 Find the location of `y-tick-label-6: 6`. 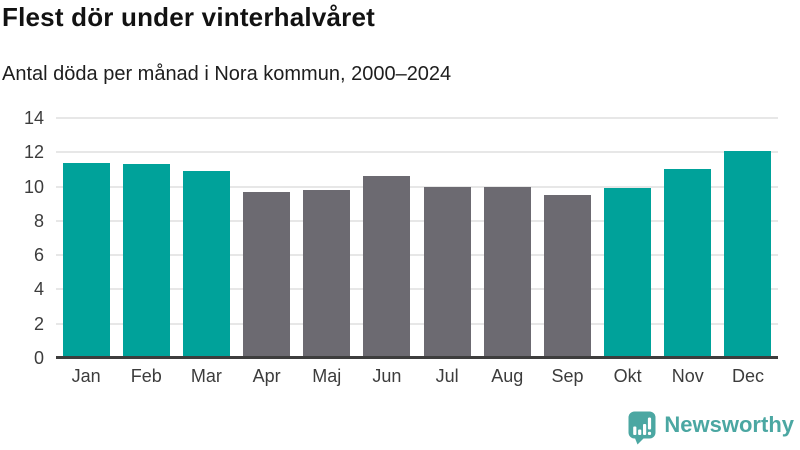

y-tick-label-6: 6 is located at coordinates (38, 255).